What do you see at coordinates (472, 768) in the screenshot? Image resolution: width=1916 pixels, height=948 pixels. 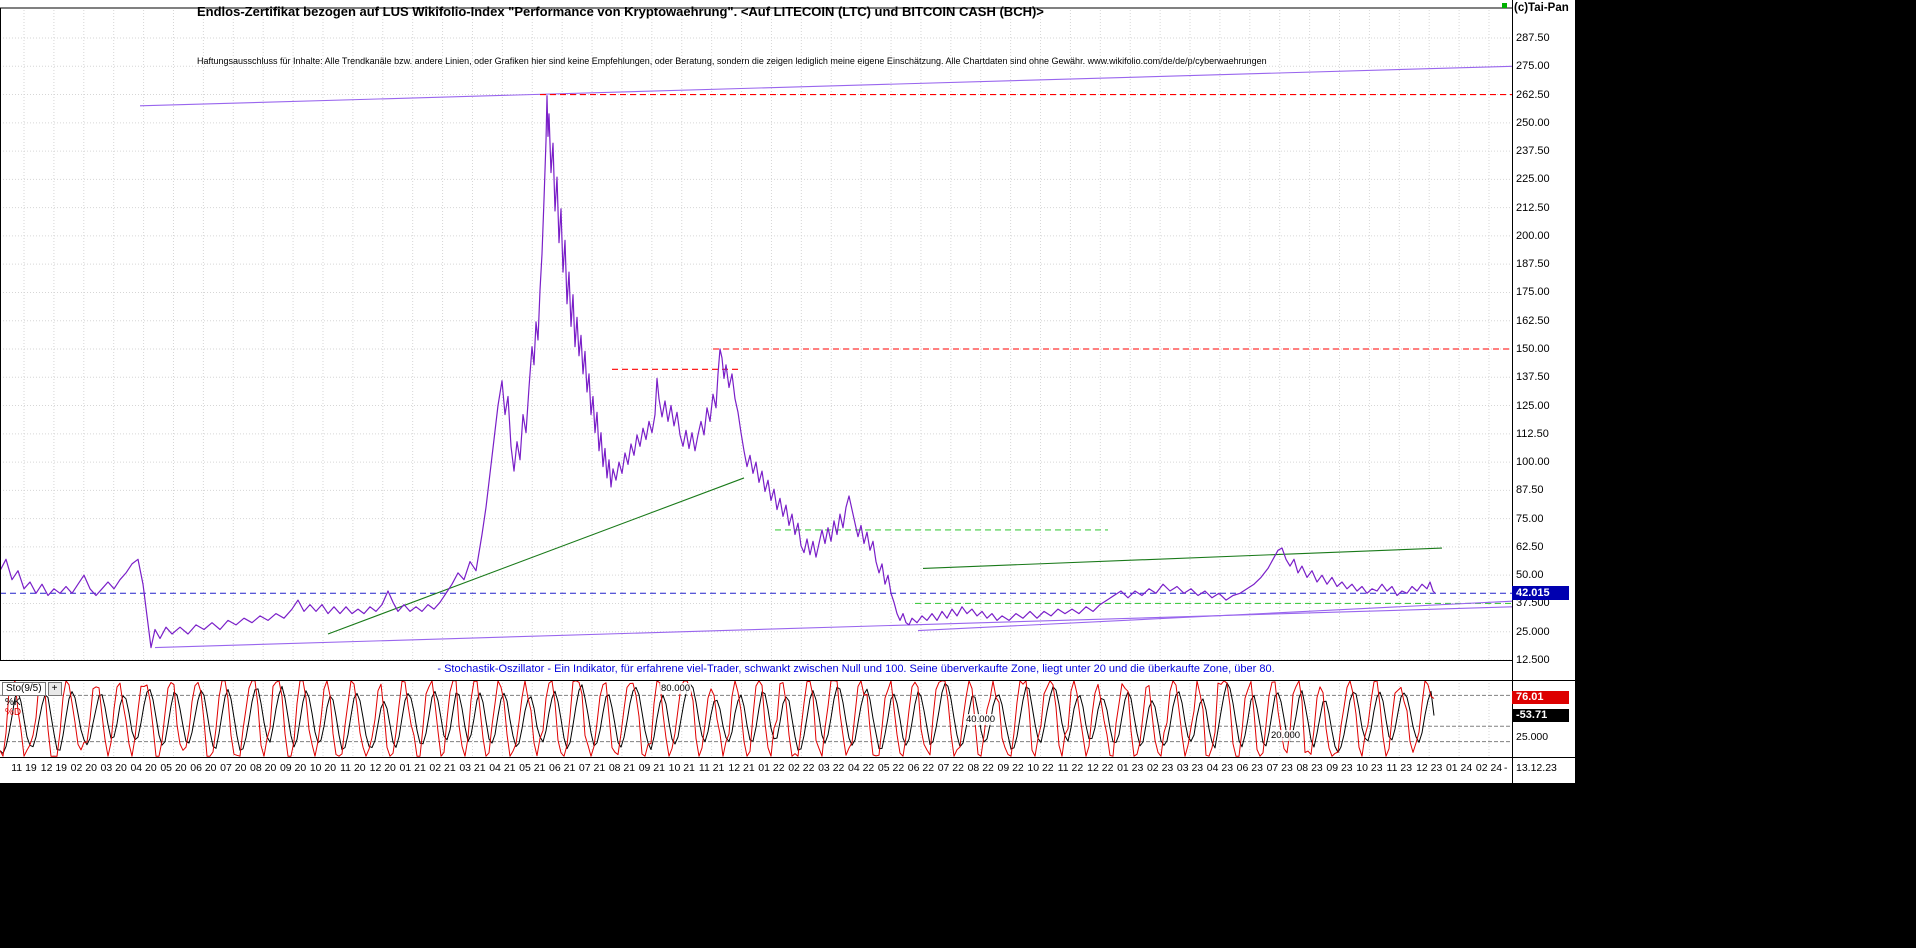 I see `date-axis-label: 03 21` at bounding box center [472, 768].